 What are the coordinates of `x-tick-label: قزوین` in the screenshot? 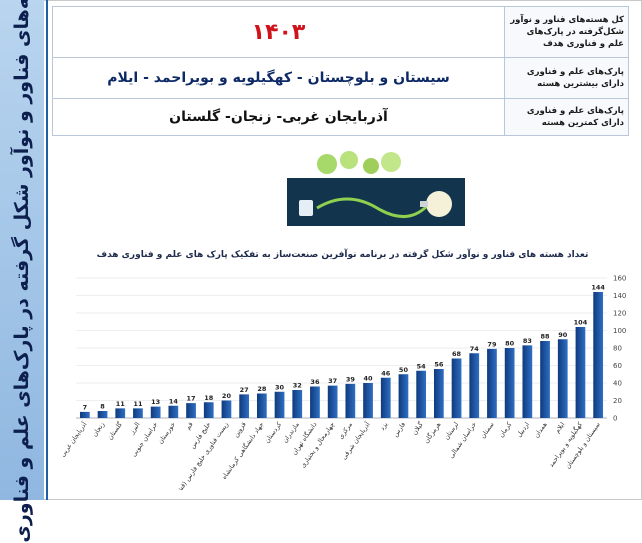 It's located at (240, 430).